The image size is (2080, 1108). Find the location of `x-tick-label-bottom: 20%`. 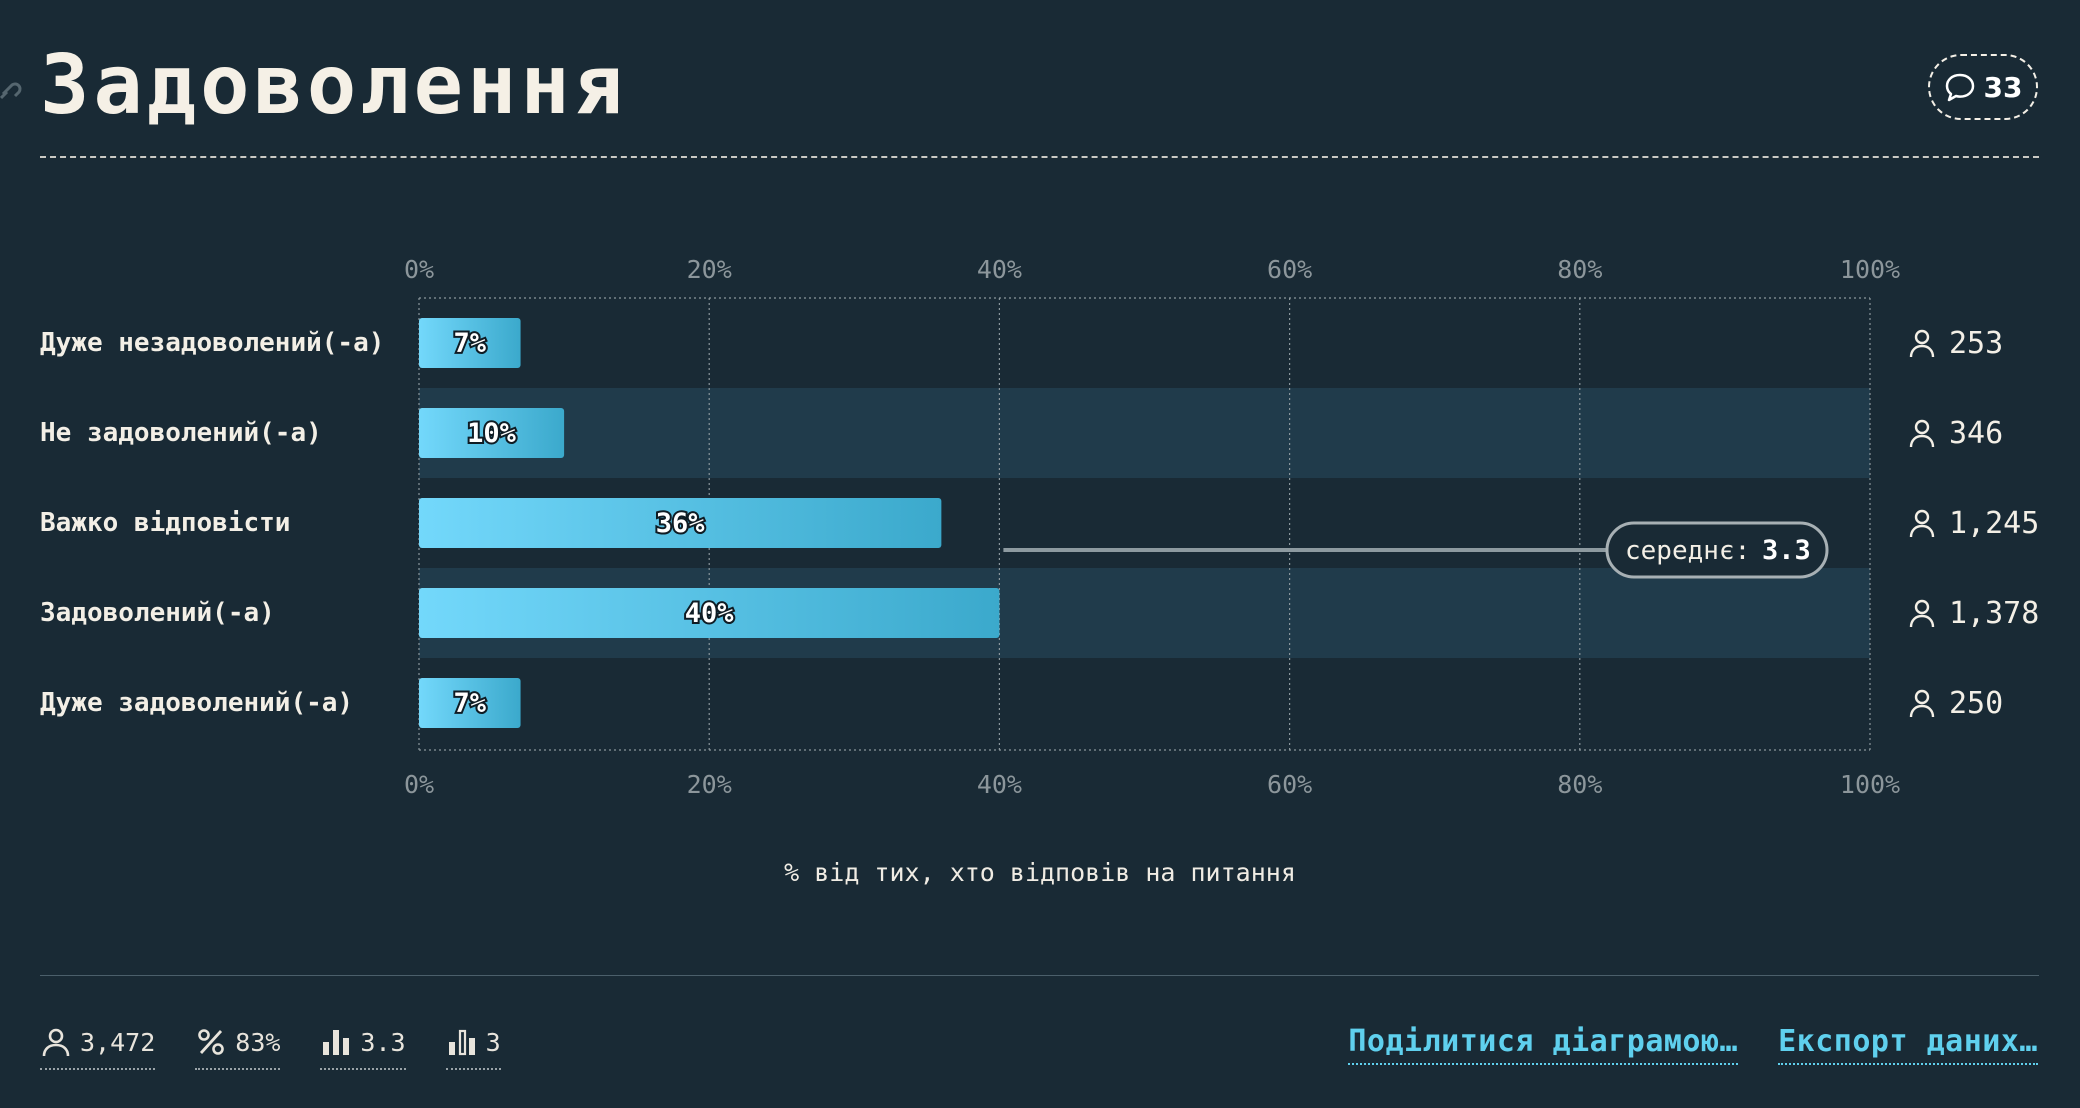

x-tick-label-bottom: 20% is located at coordinates (709, 784).